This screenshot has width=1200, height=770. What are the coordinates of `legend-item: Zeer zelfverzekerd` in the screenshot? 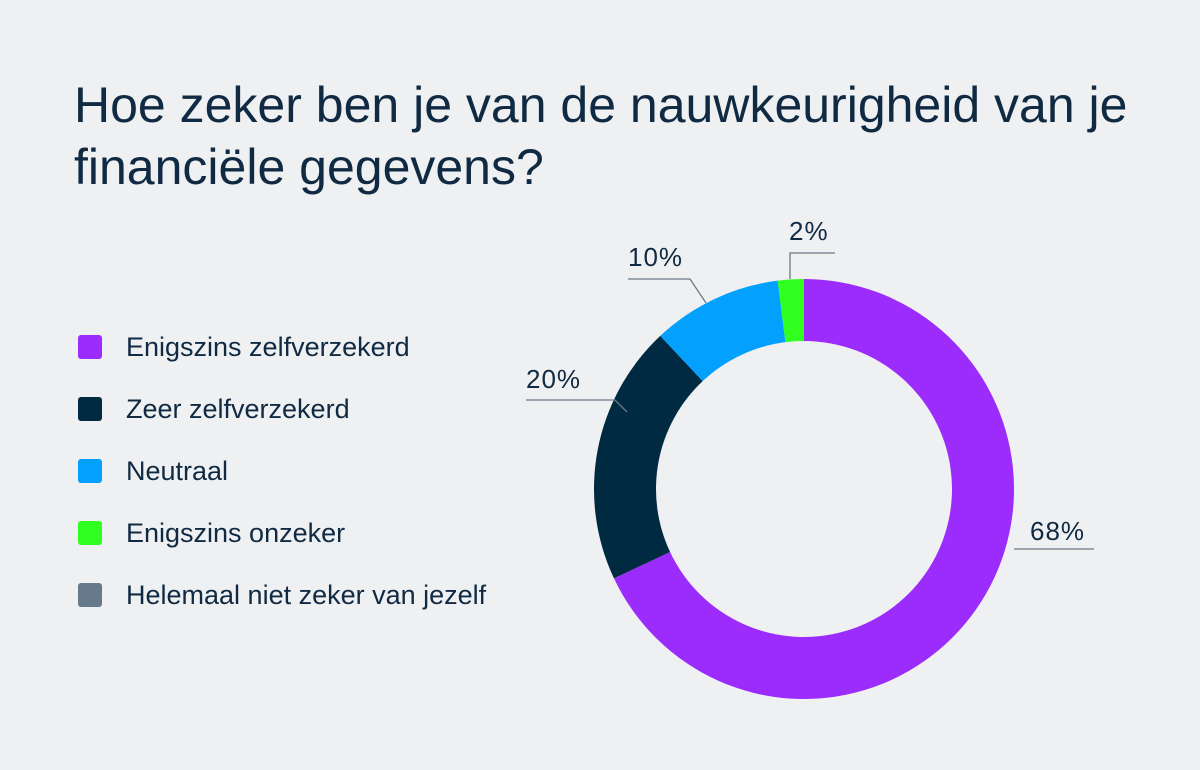 It's located at (282, 409).